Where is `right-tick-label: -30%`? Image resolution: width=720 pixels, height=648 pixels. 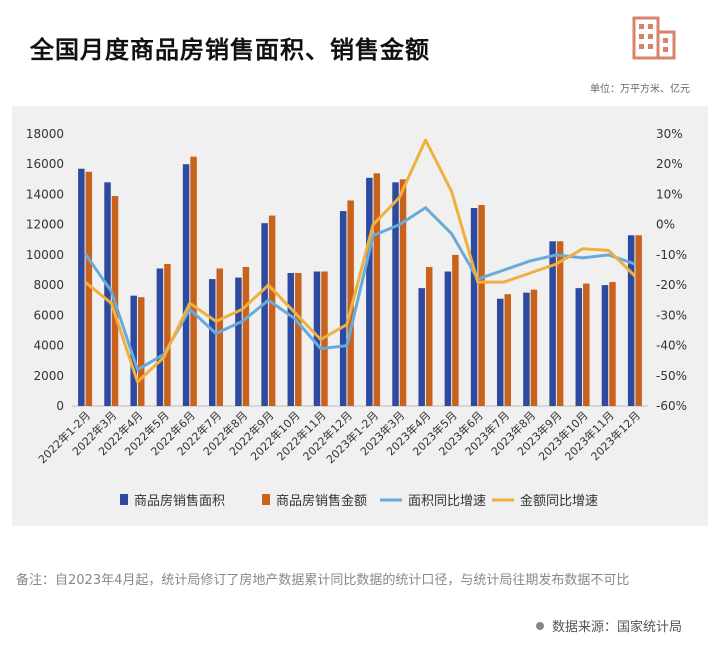 right-tick-label: -30% is located at coordinates (671, 315).